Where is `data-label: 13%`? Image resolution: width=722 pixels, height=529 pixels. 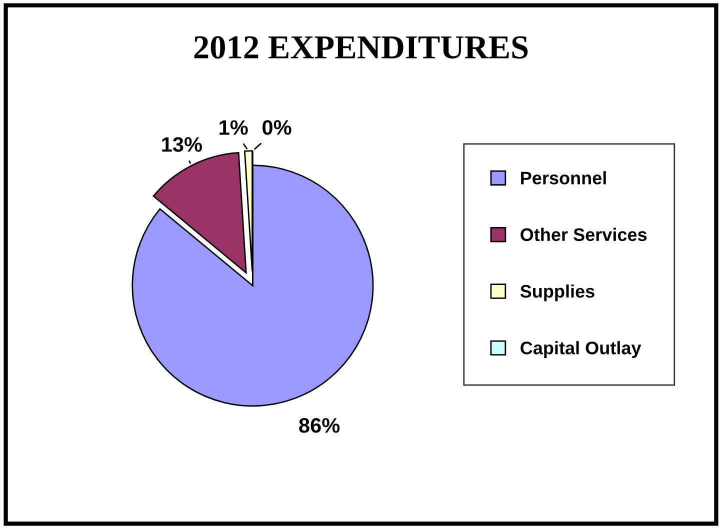
data-label: 13% is located at coordinates (182, 144).